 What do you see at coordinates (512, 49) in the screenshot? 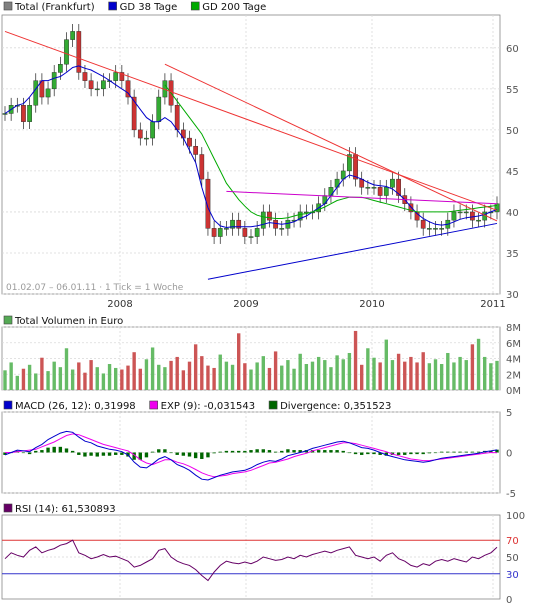
I see `price-y-tick-0: 60` at bounding box center [512, 49].